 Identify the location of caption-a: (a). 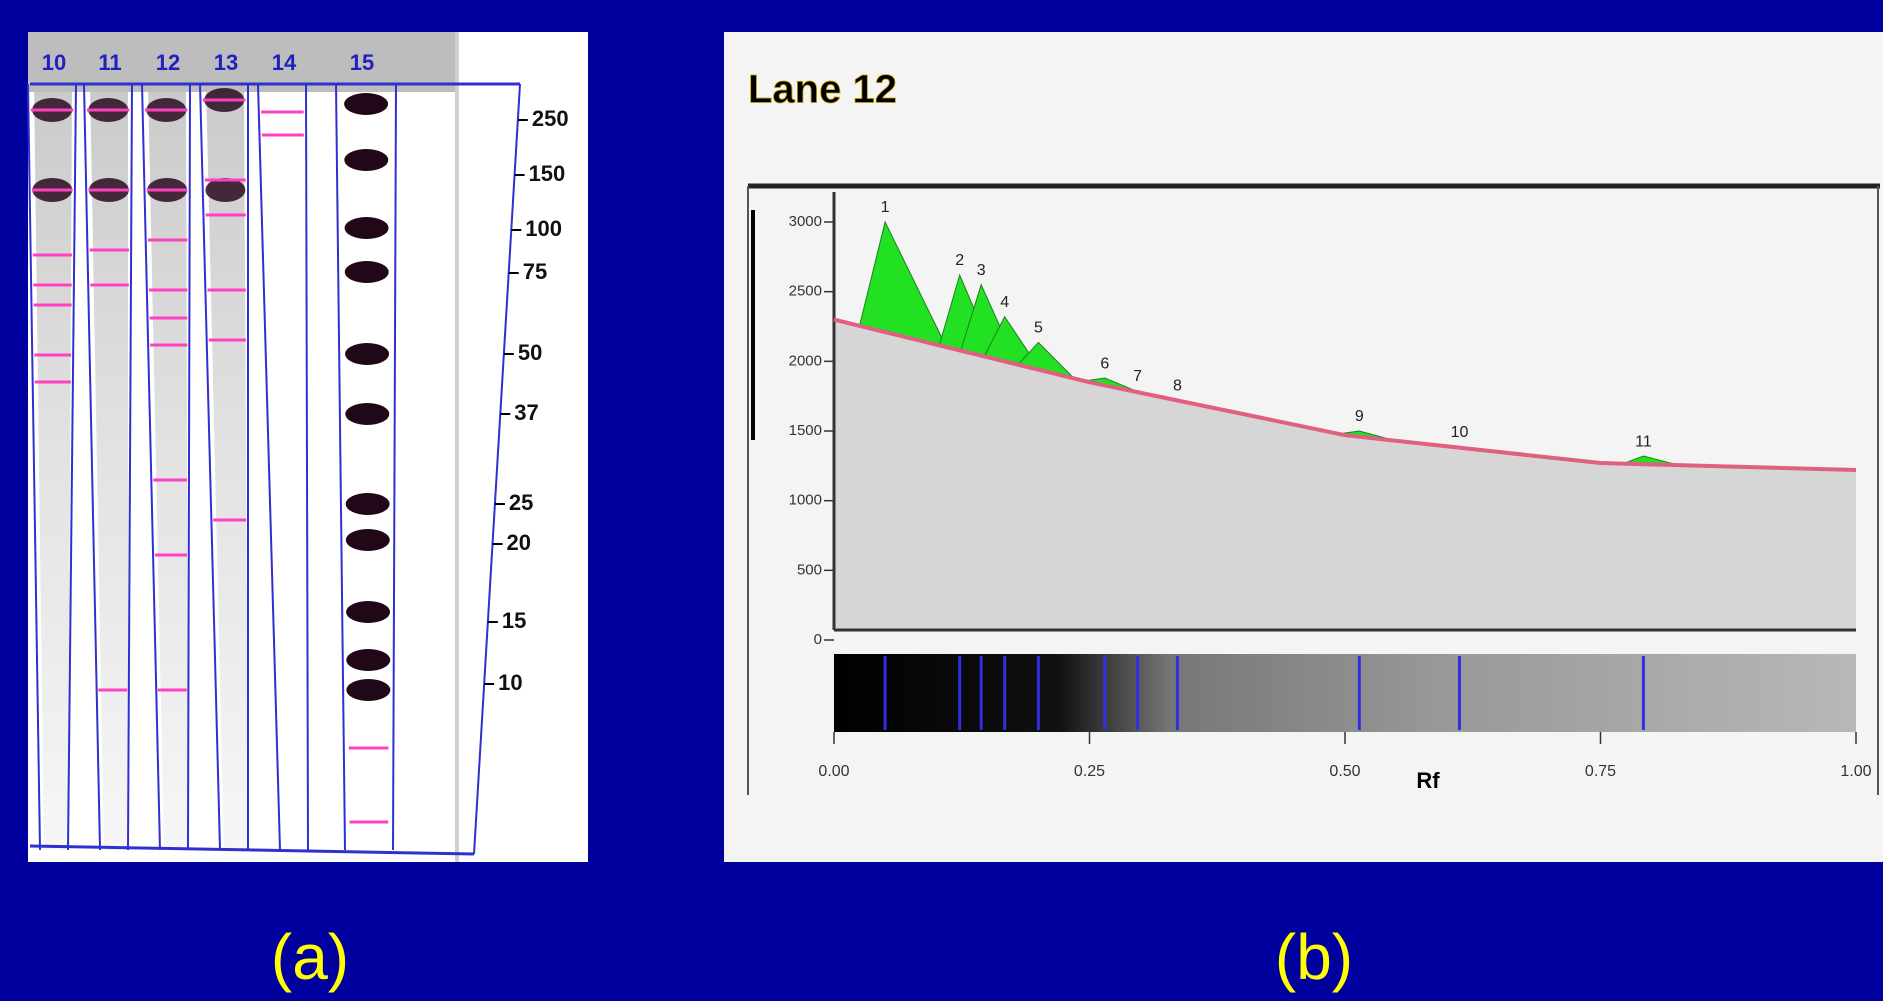
(310, 957).